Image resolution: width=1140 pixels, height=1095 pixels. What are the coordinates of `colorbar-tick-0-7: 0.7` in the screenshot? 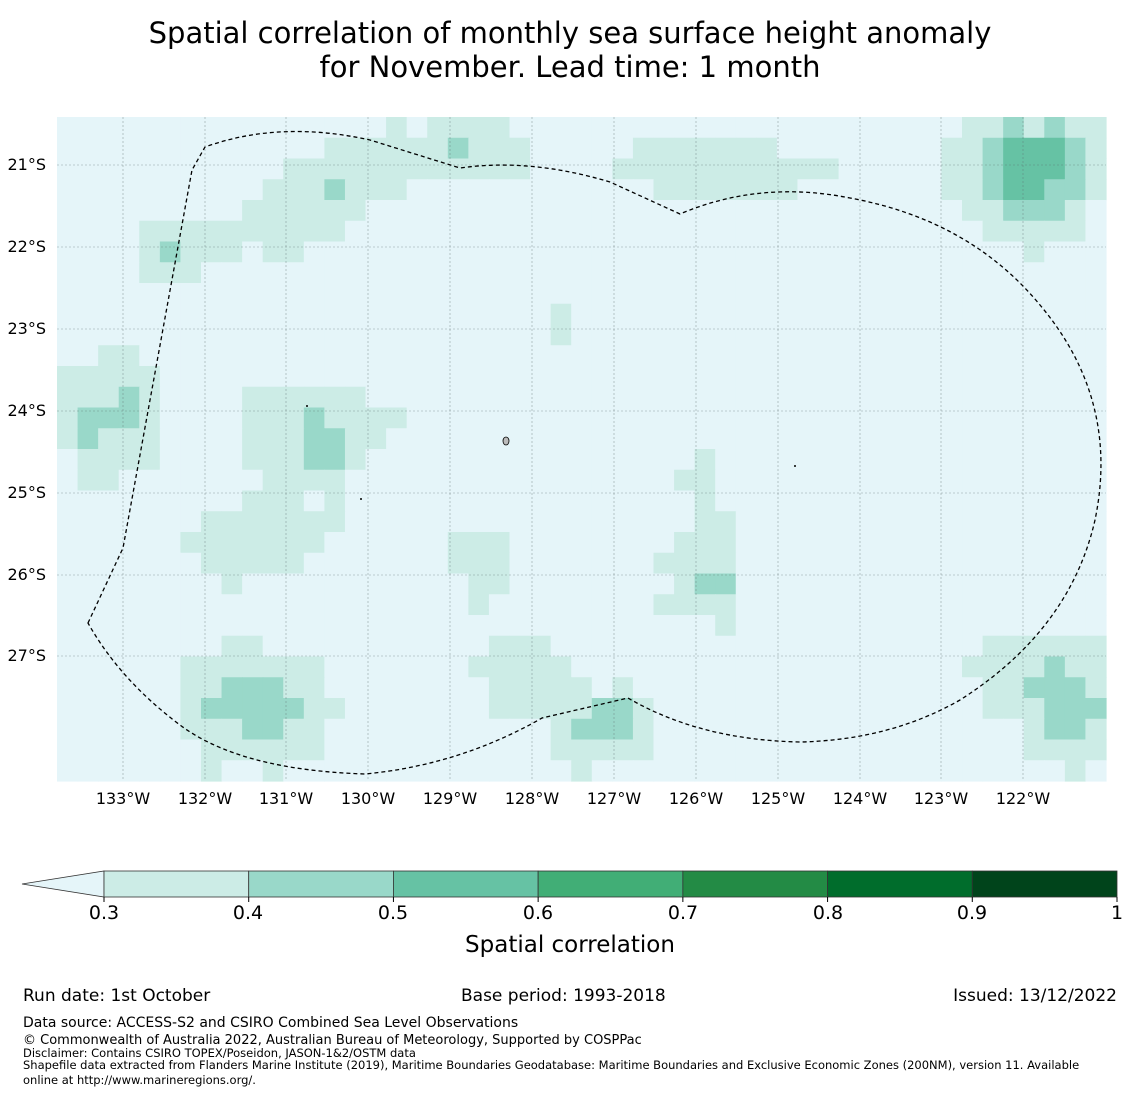 It's located at (683, 913).